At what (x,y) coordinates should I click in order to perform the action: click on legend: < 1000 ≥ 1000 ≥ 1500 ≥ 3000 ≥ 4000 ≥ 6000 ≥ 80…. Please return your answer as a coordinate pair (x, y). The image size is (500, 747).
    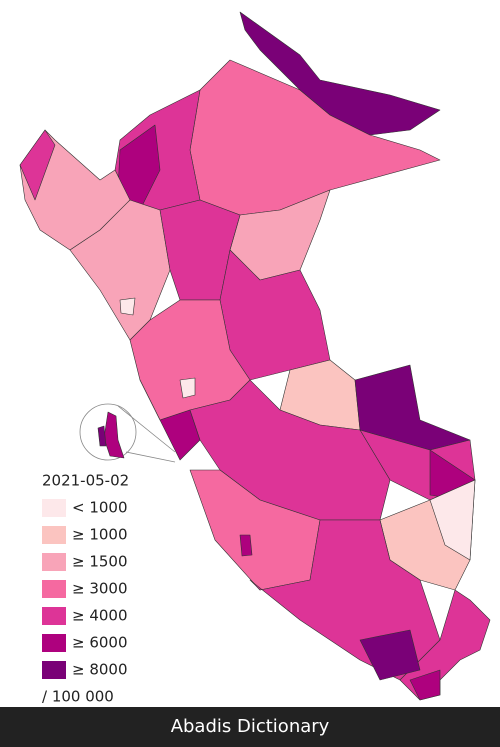
    Looking at the image, I should click on (85, 589).